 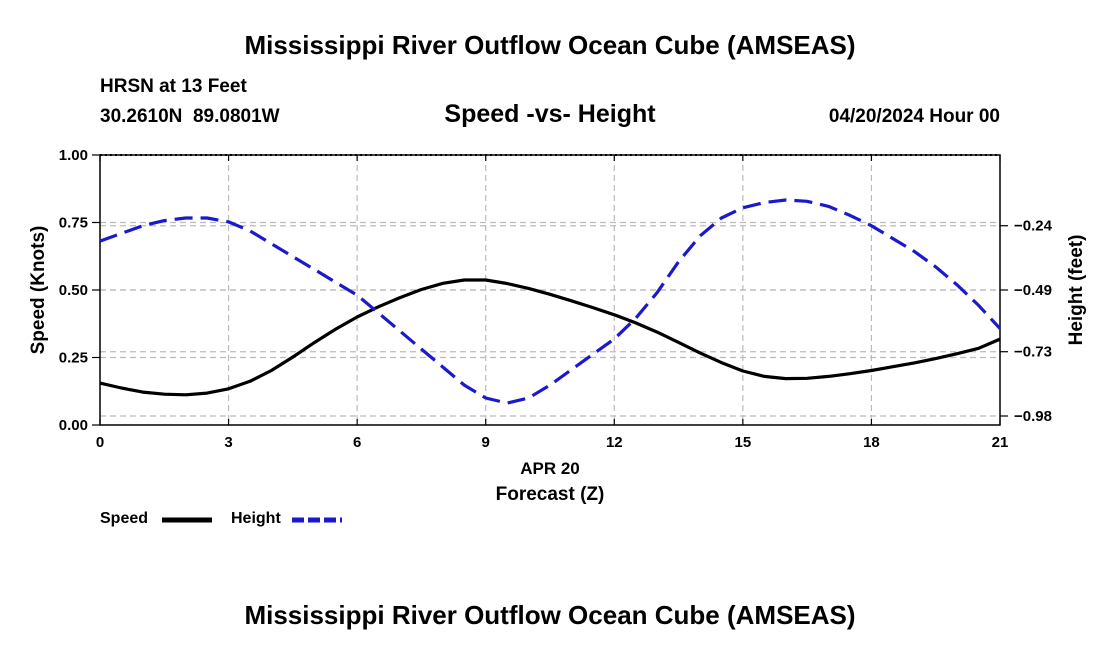 What do you see at coordinates (190, 116) in the screenshot?
I see `coordinates-label: 30.2610N 89.0801W` at bounding box center [190, 116].